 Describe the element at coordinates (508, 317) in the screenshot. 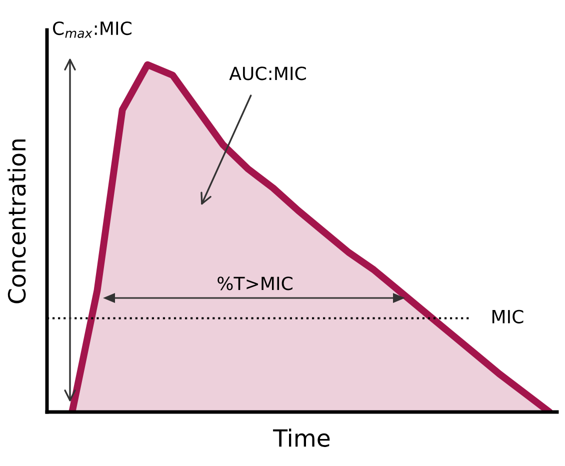

I see `ref-line-label: MIC` at that location.